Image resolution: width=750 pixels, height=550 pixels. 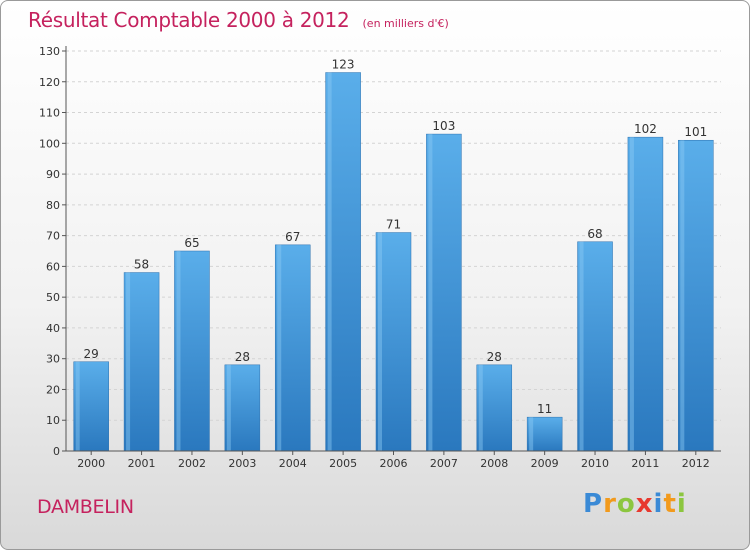 I want to click on bar-2011, so click(x=645, y=294).